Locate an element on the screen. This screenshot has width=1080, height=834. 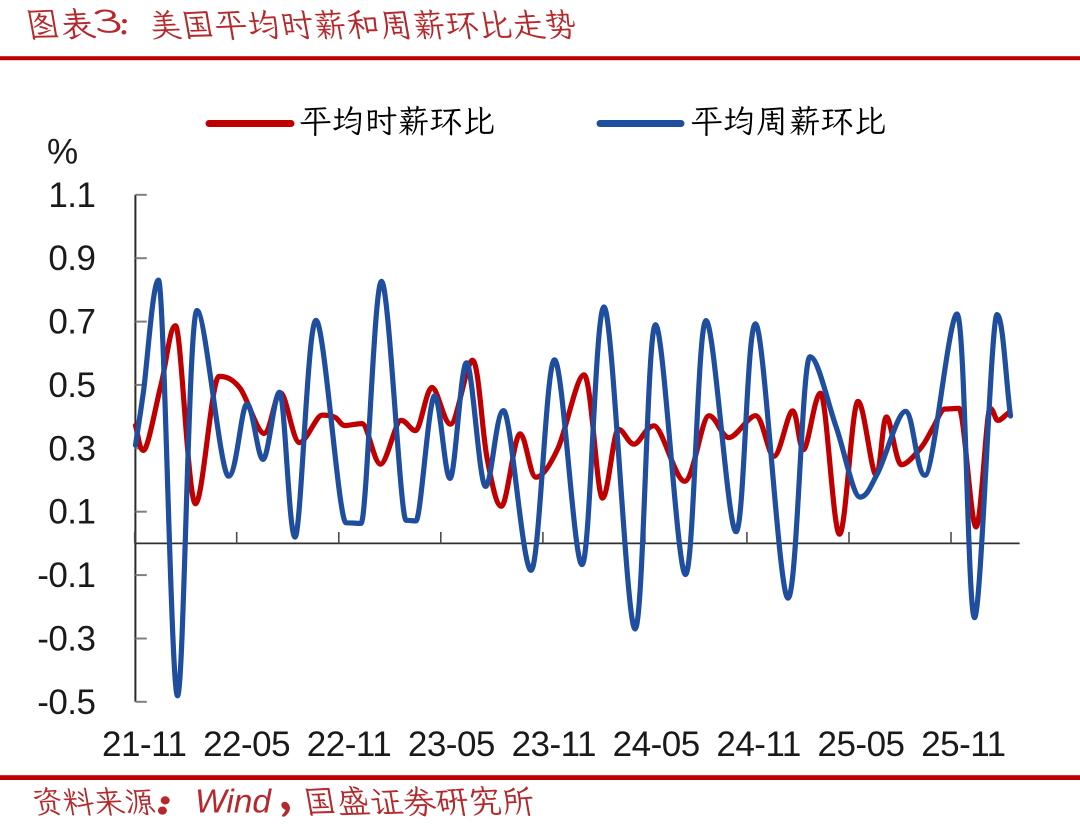
svg-text: 24-05 is located at coordinates (656, 744).